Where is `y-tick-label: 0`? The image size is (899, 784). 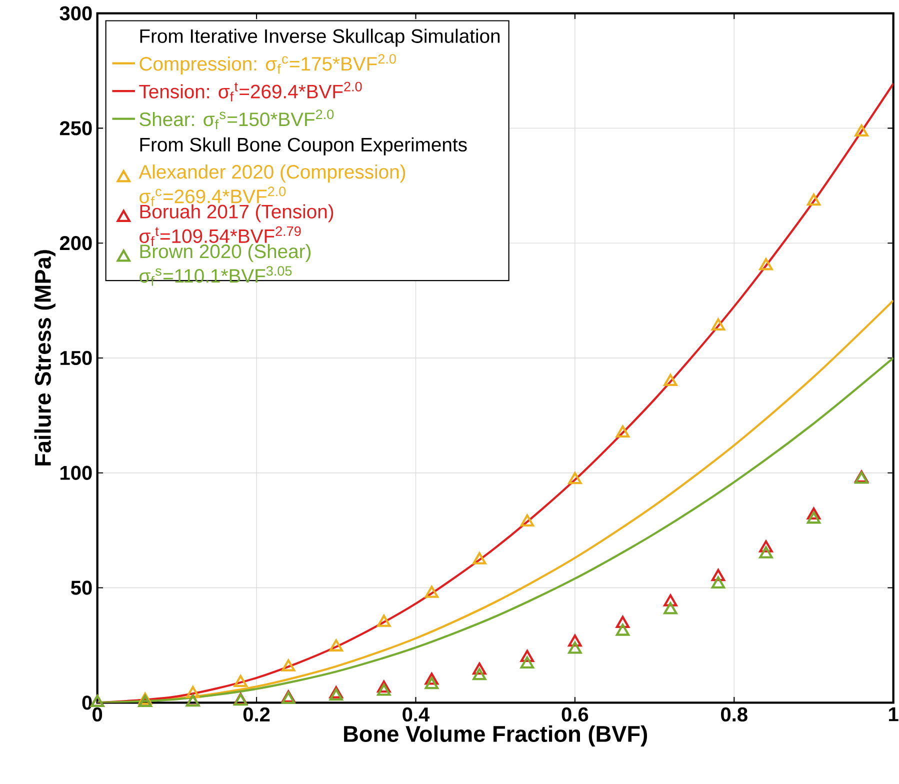
y-tick-label: 0 is located at coordinates (87, 703).